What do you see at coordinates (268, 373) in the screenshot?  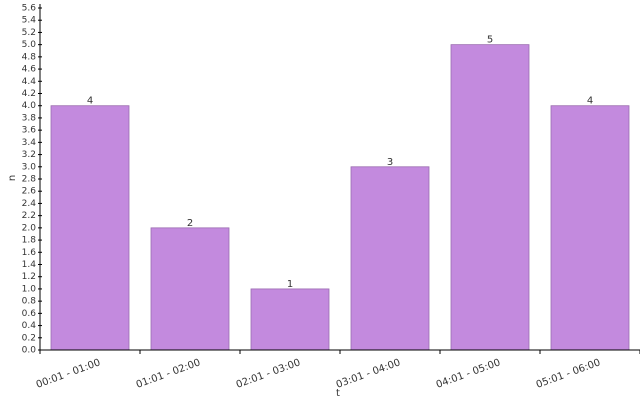 I see `x-tick-label: 02:01 - 03:00` at bounding box center [268, 373].